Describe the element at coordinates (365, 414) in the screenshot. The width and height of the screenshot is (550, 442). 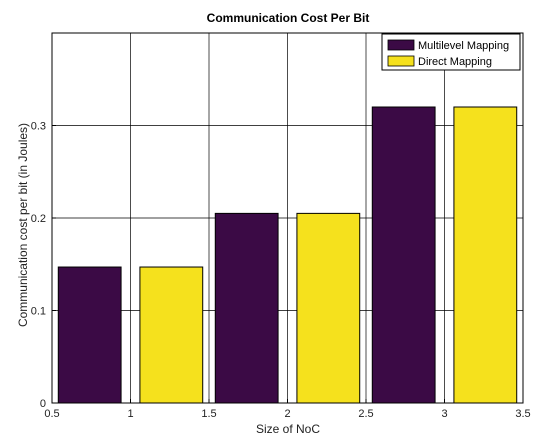
I see `x-tick-label: 2.5` at that location.